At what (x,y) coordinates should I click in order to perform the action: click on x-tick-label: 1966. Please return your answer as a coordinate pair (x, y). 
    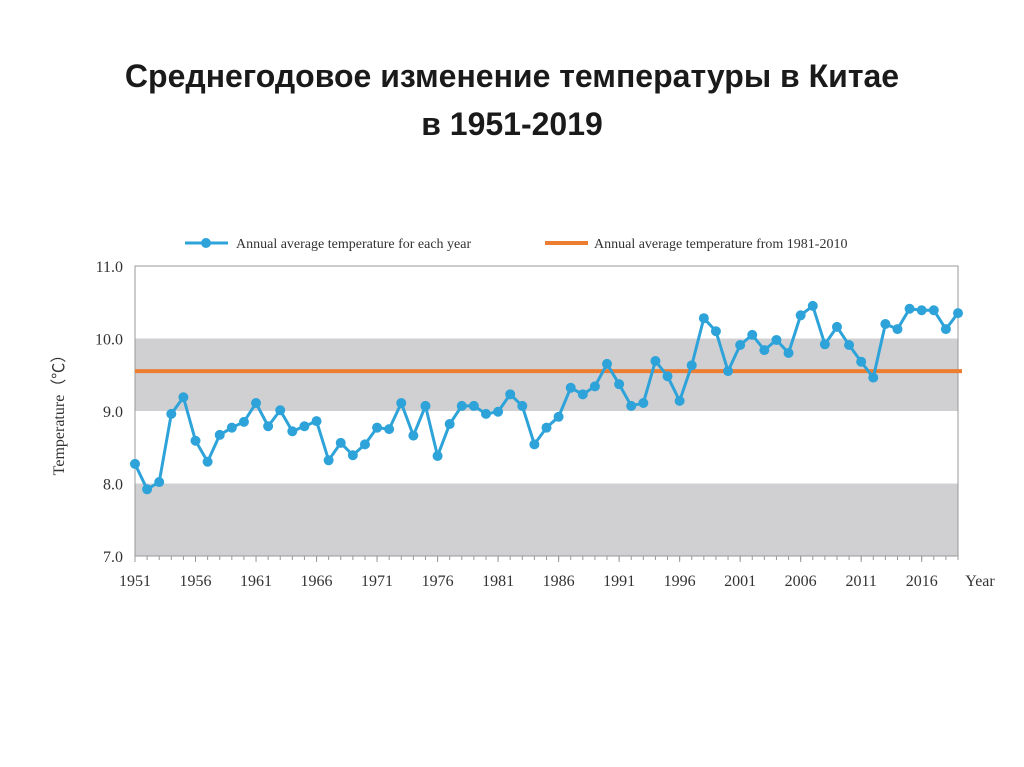
    Looking at the image, I should click on (317, 581).